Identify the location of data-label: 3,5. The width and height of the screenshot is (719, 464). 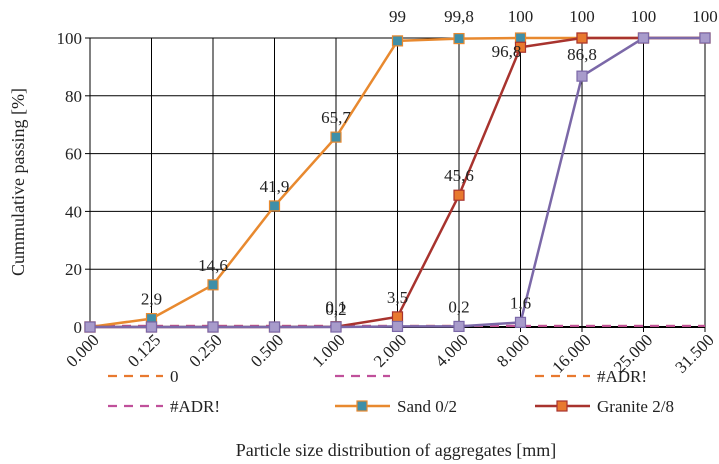
(397, 297).